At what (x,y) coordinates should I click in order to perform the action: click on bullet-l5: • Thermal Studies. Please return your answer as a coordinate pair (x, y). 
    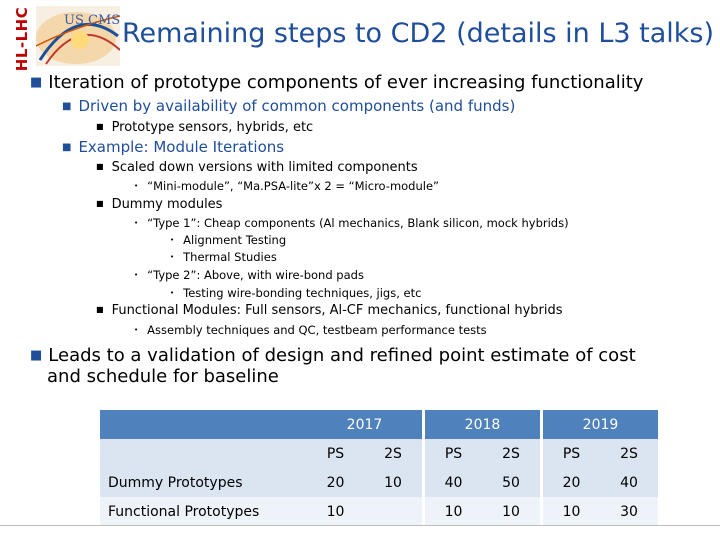
    Looking at the image, I should click on (223, 257).